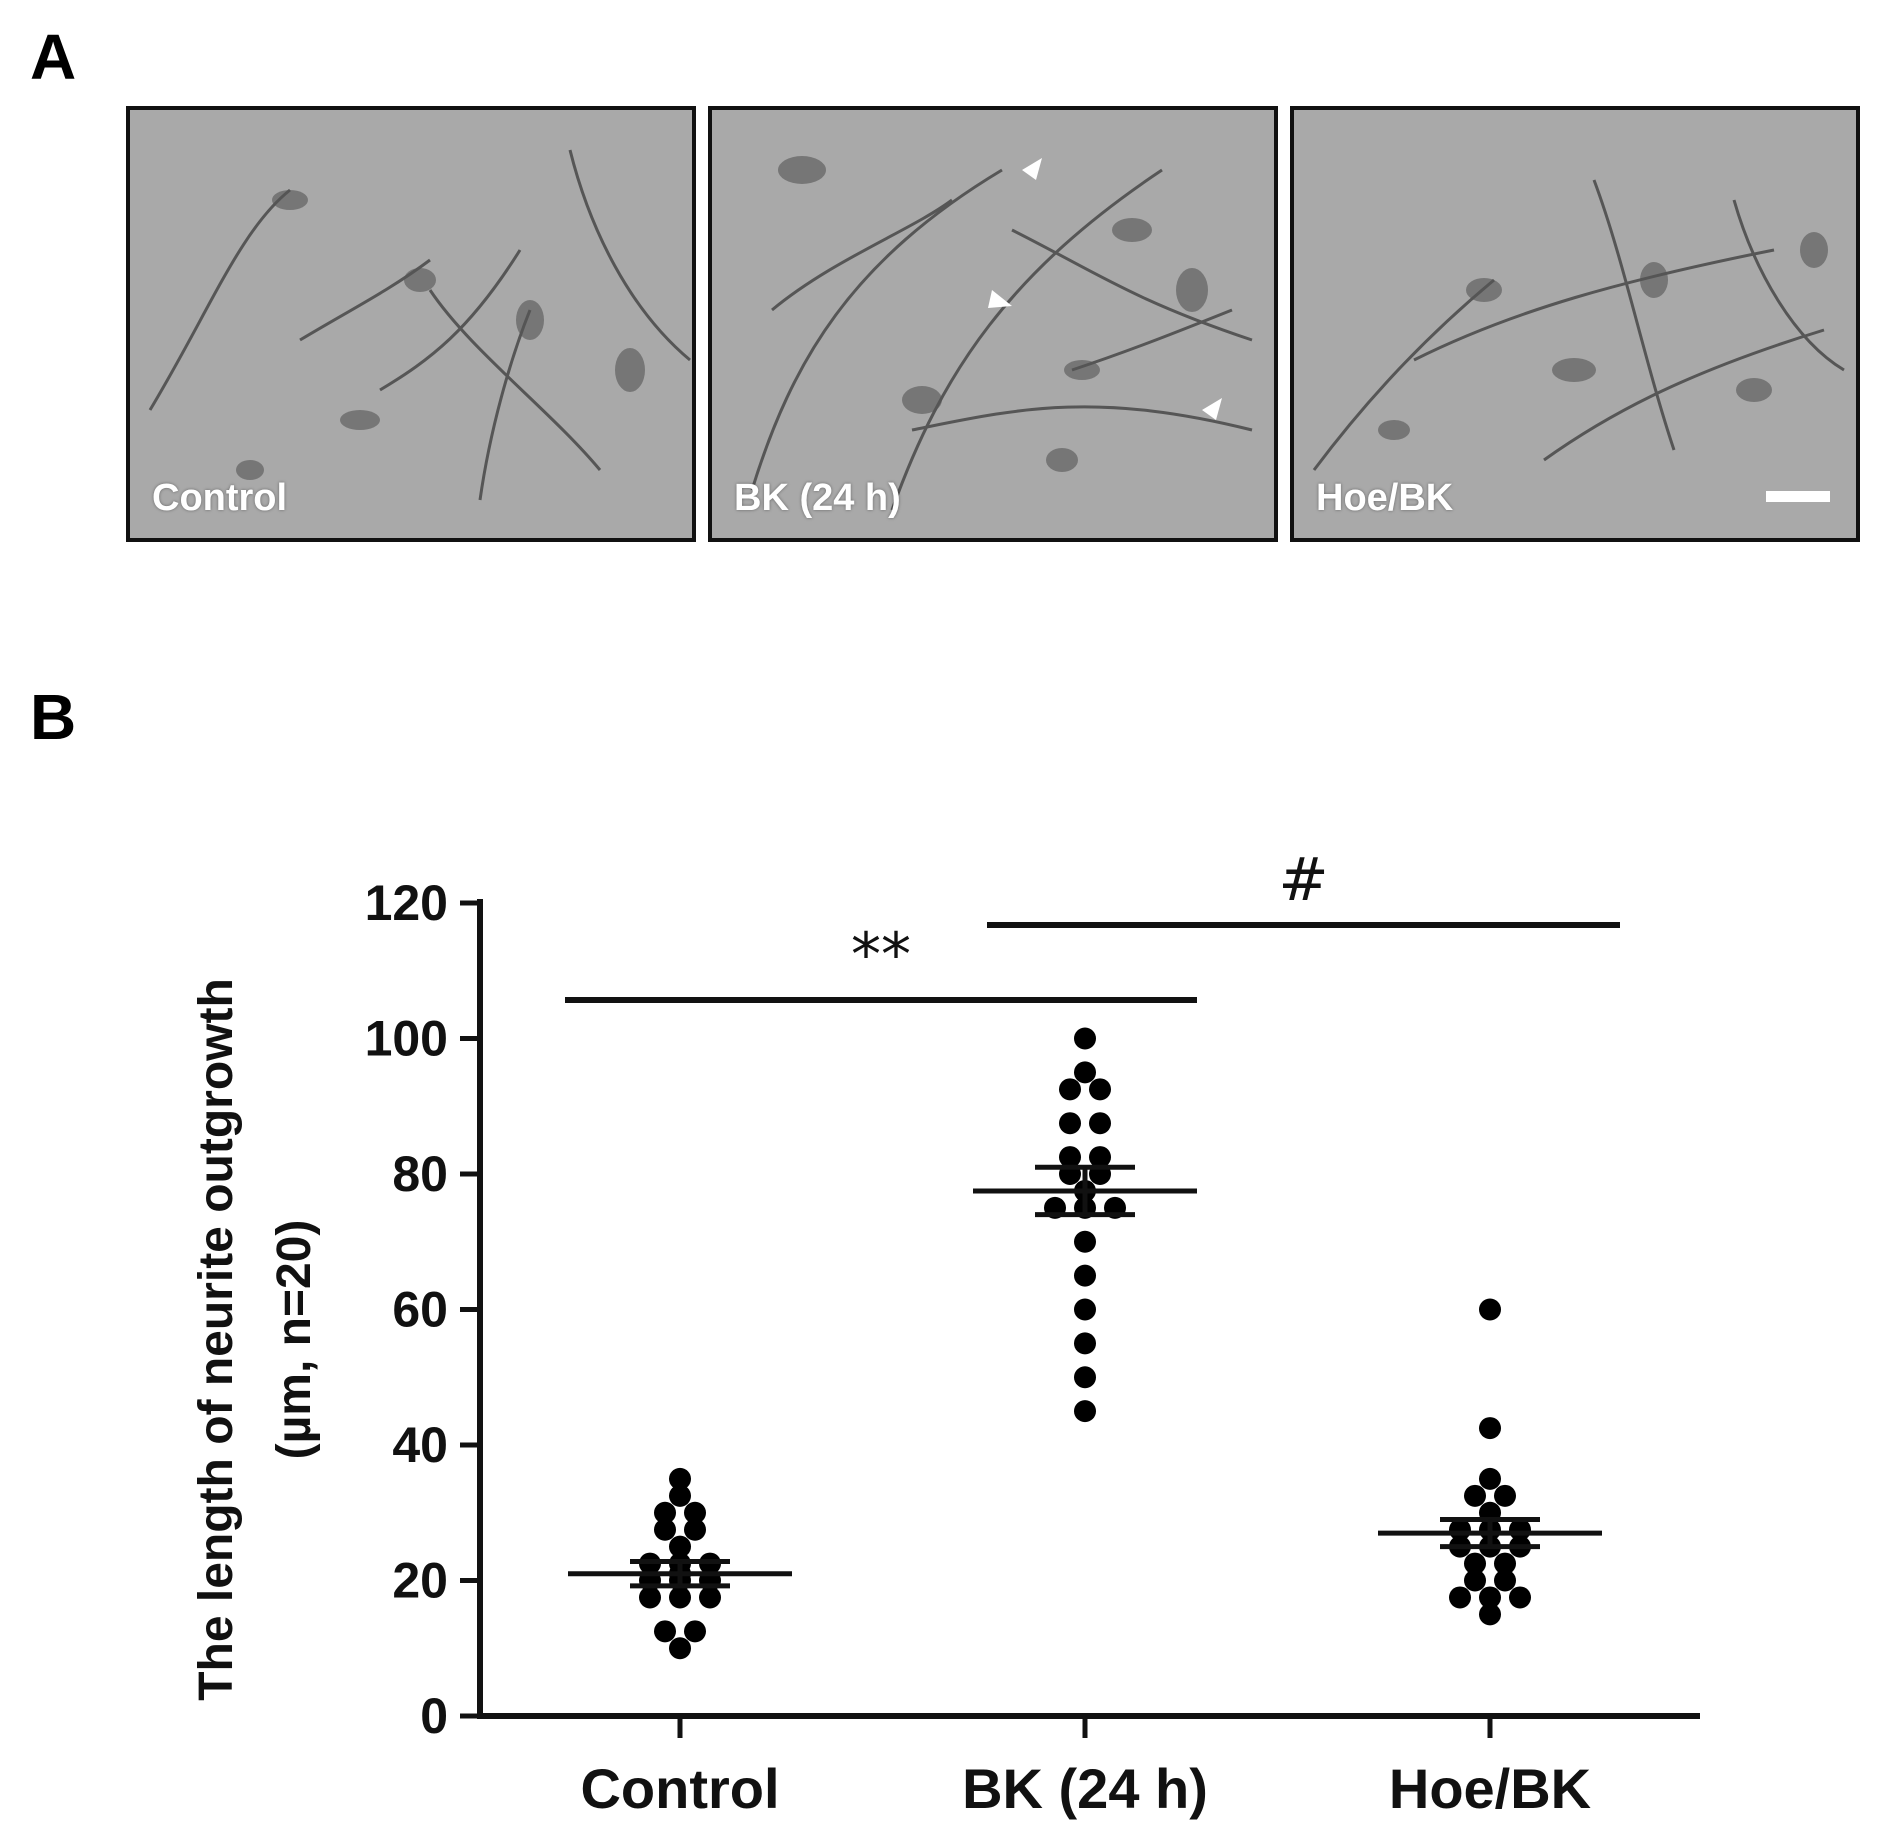  What do you see at coordinates (406, 1039) in the screenshot?
I see `y-tick-label: 100` at bounding box center [406, 1039].